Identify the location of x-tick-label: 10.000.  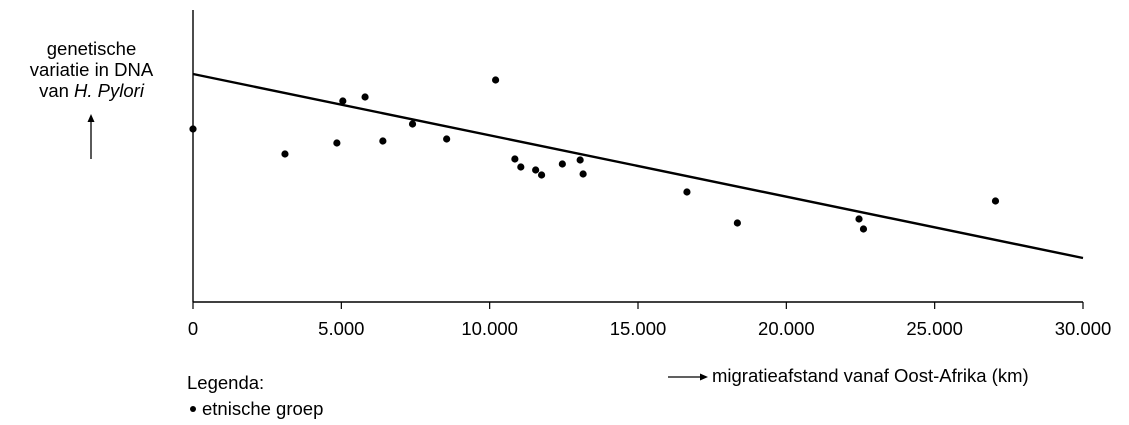
(489, 328).